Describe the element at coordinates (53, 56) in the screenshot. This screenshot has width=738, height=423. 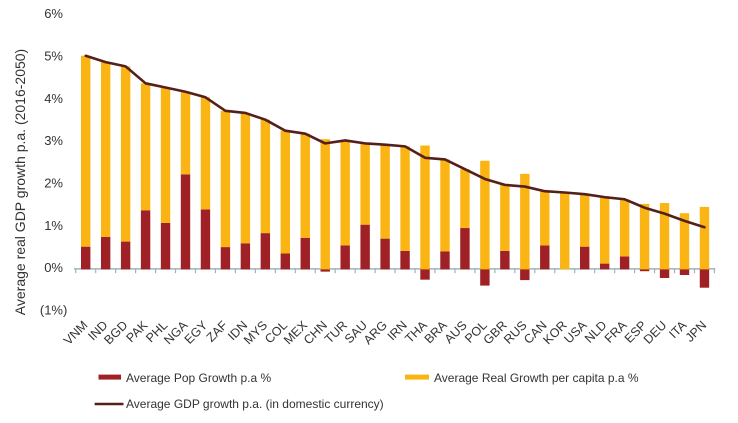
I see `svg-text: 5%` at that location.